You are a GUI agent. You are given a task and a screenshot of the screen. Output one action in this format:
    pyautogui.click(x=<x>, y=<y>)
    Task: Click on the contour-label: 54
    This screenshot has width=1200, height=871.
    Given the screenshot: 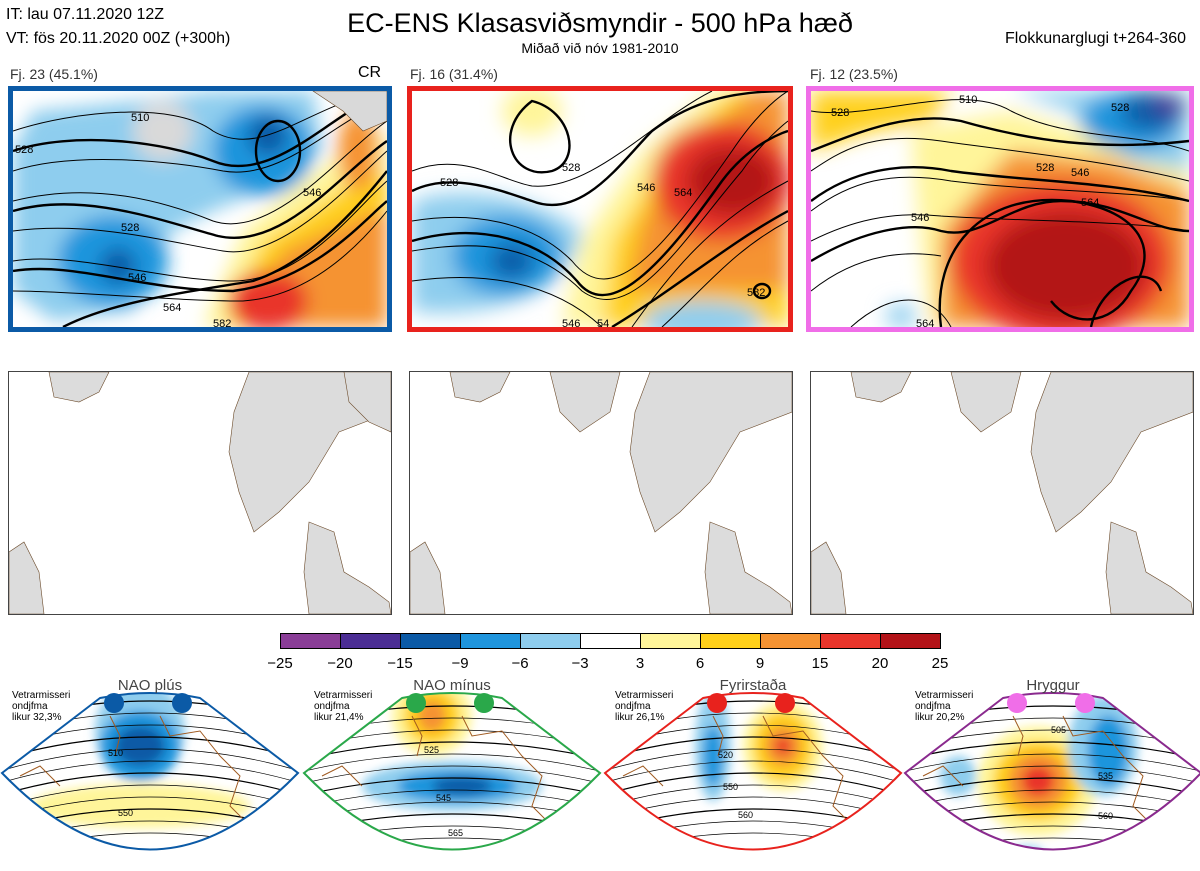 What is the action you would take?
    pyautogui.click(x=603, y=322)
    